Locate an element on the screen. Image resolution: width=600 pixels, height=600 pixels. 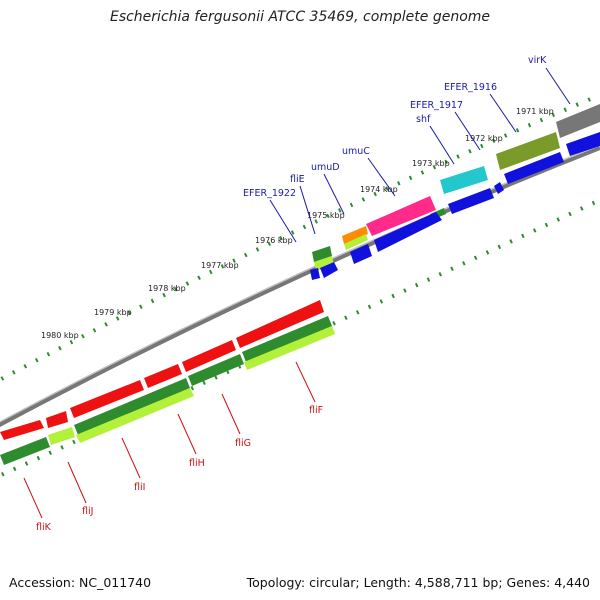
gene-label-fliI: fliI is located at coordinates (139, 487).